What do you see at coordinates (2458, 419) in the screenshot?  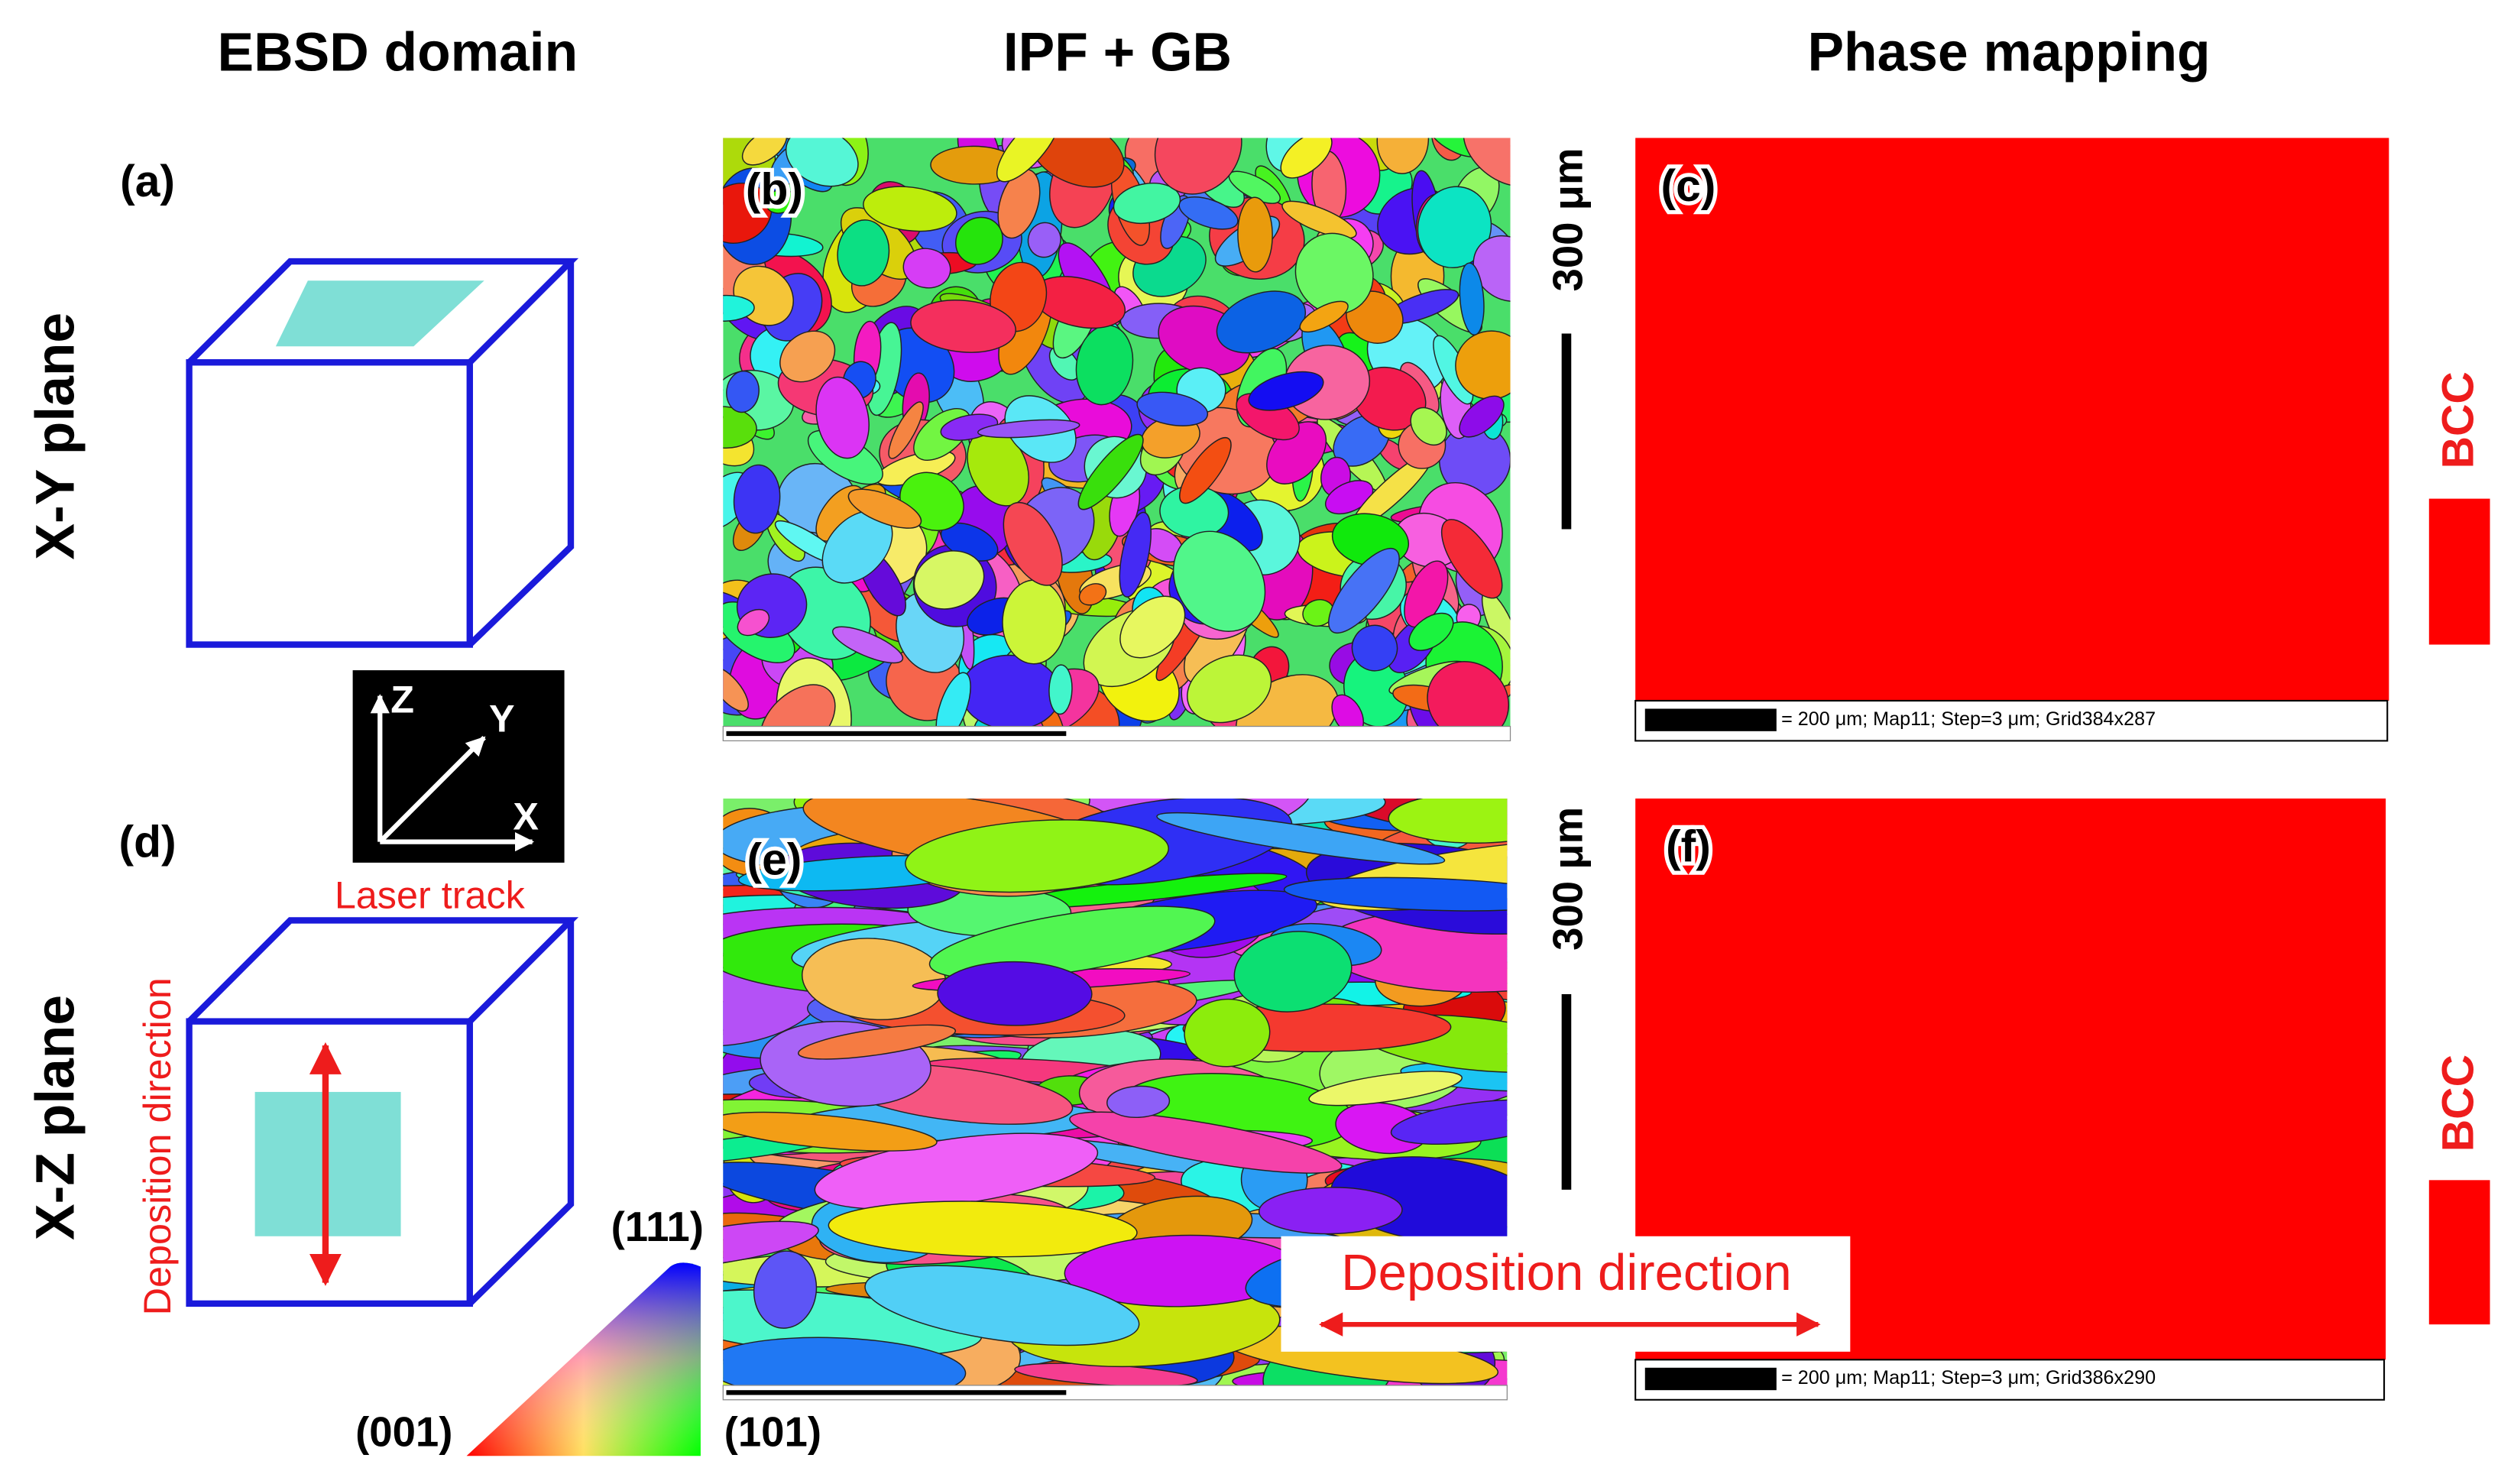 I see `phase-label: BCC` at bounding box center [2458, 419].